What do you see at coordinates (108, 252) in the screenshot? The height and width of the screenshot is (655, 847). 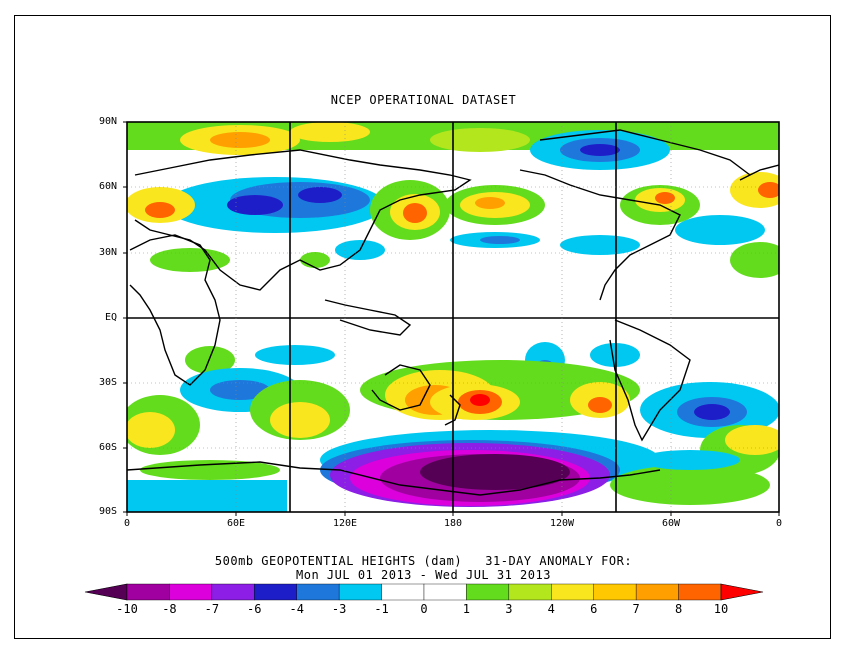 I see `lat-label: 30N` at bounding box center [108, 252].